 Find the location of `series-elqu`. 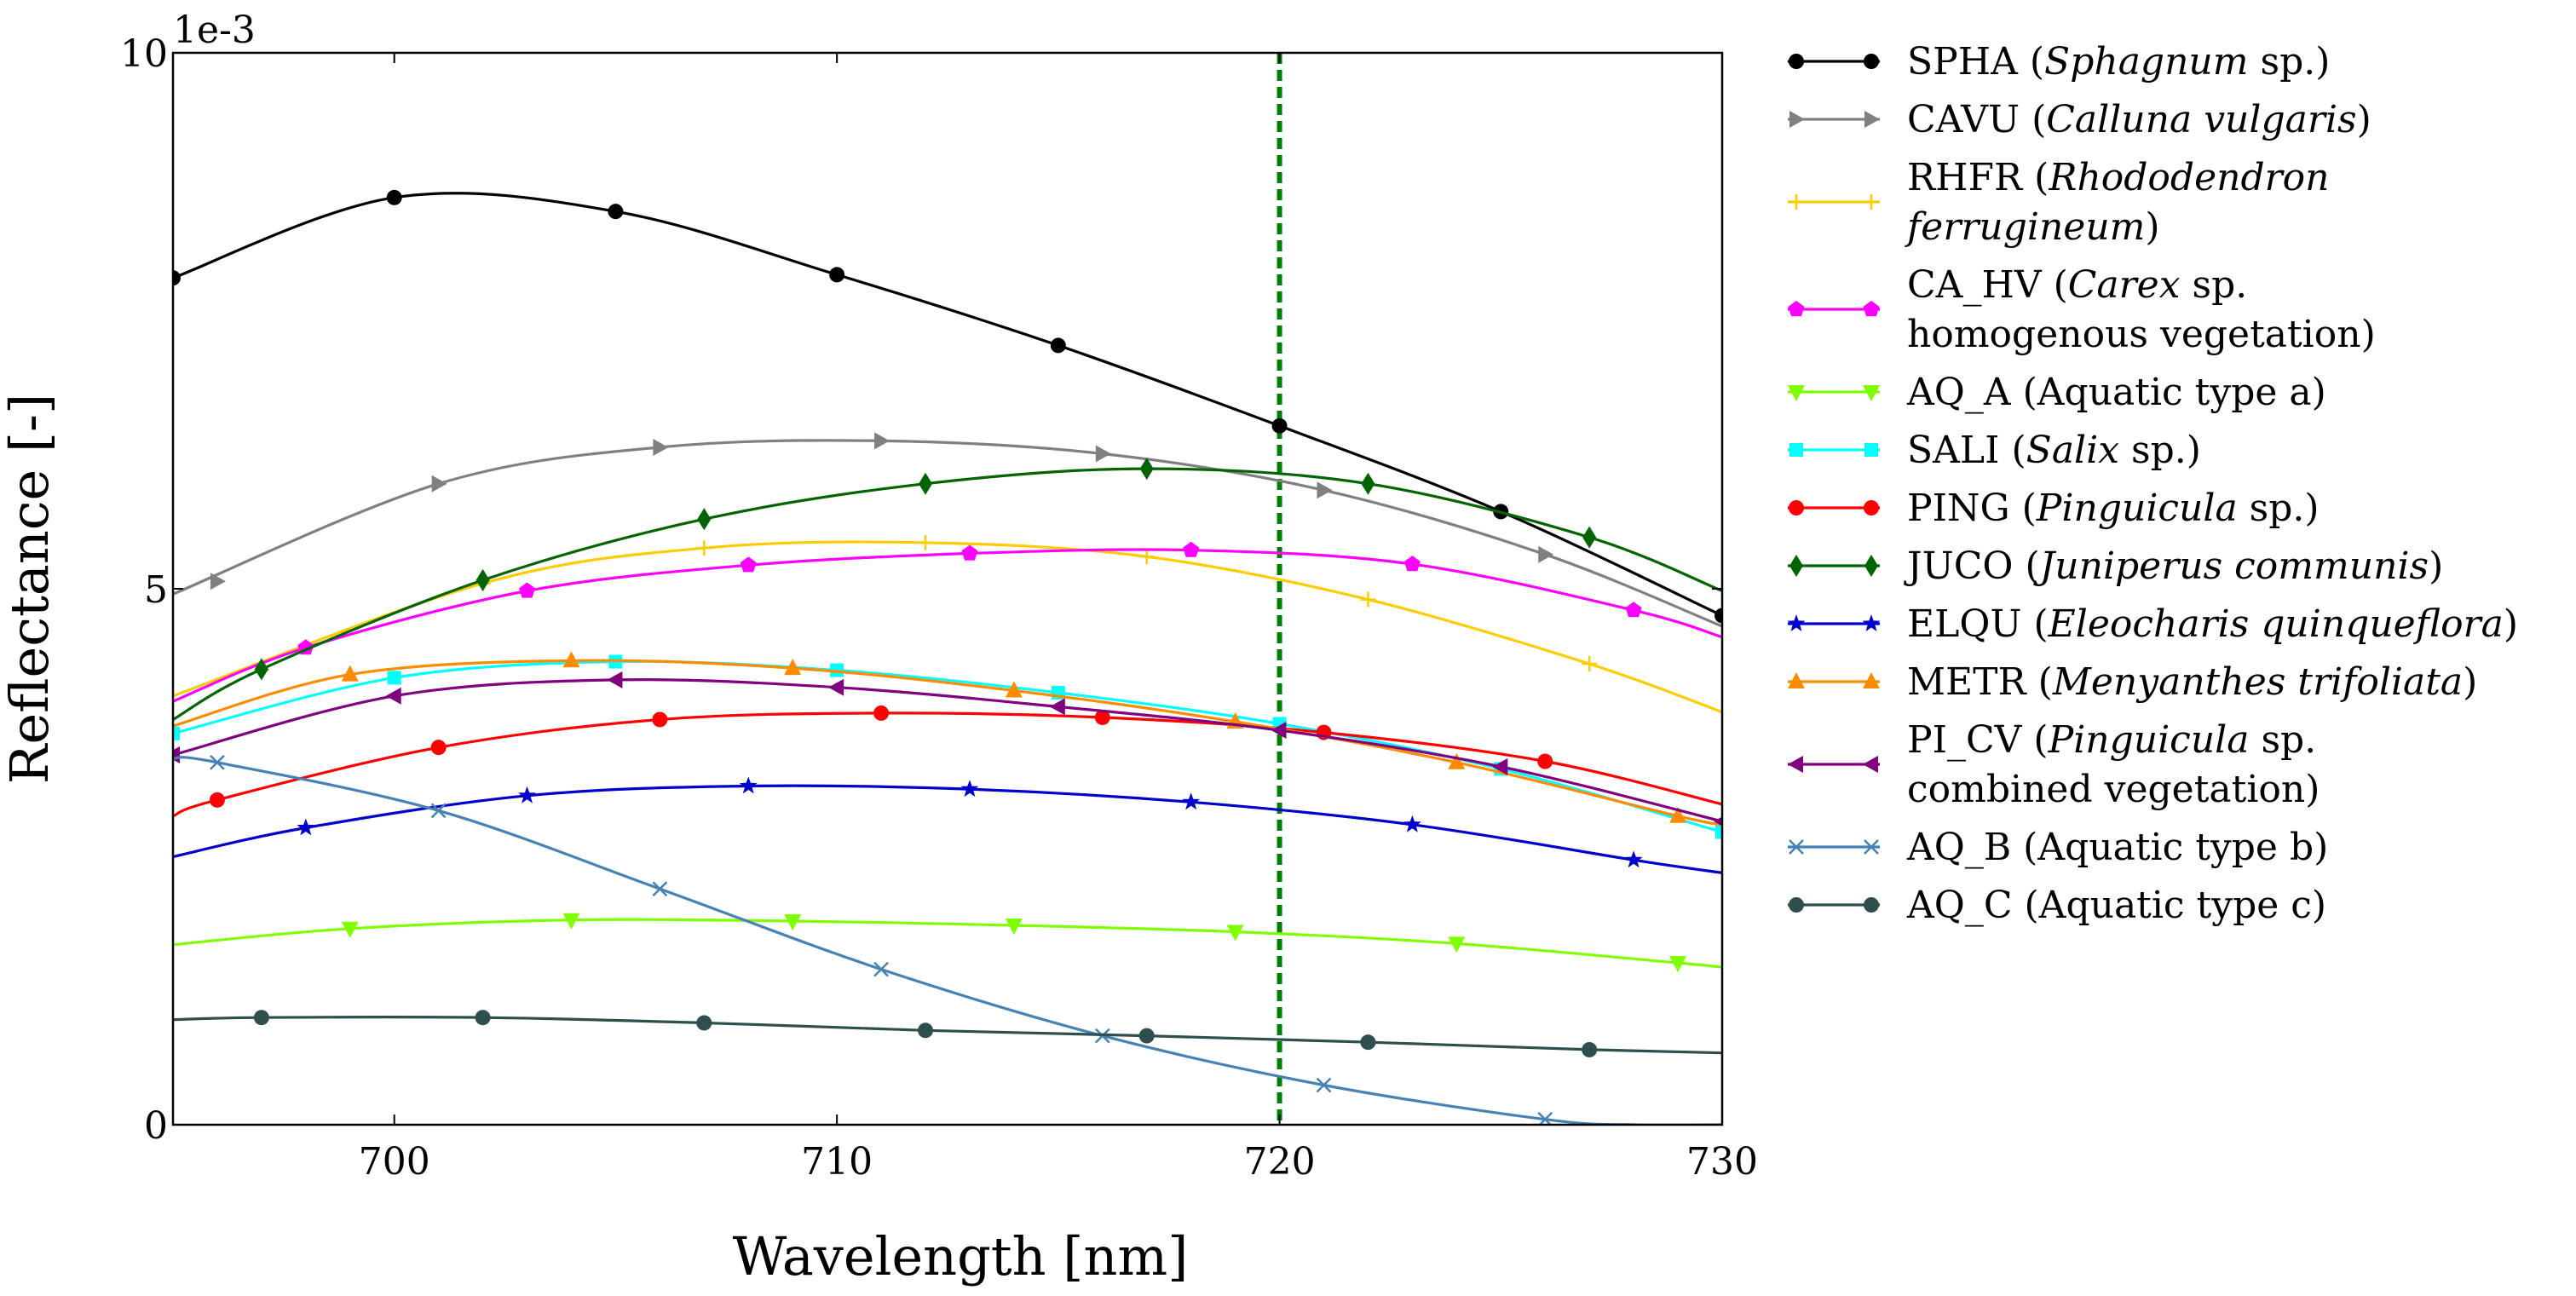

series-elqu is located at coordinates (947, 825).